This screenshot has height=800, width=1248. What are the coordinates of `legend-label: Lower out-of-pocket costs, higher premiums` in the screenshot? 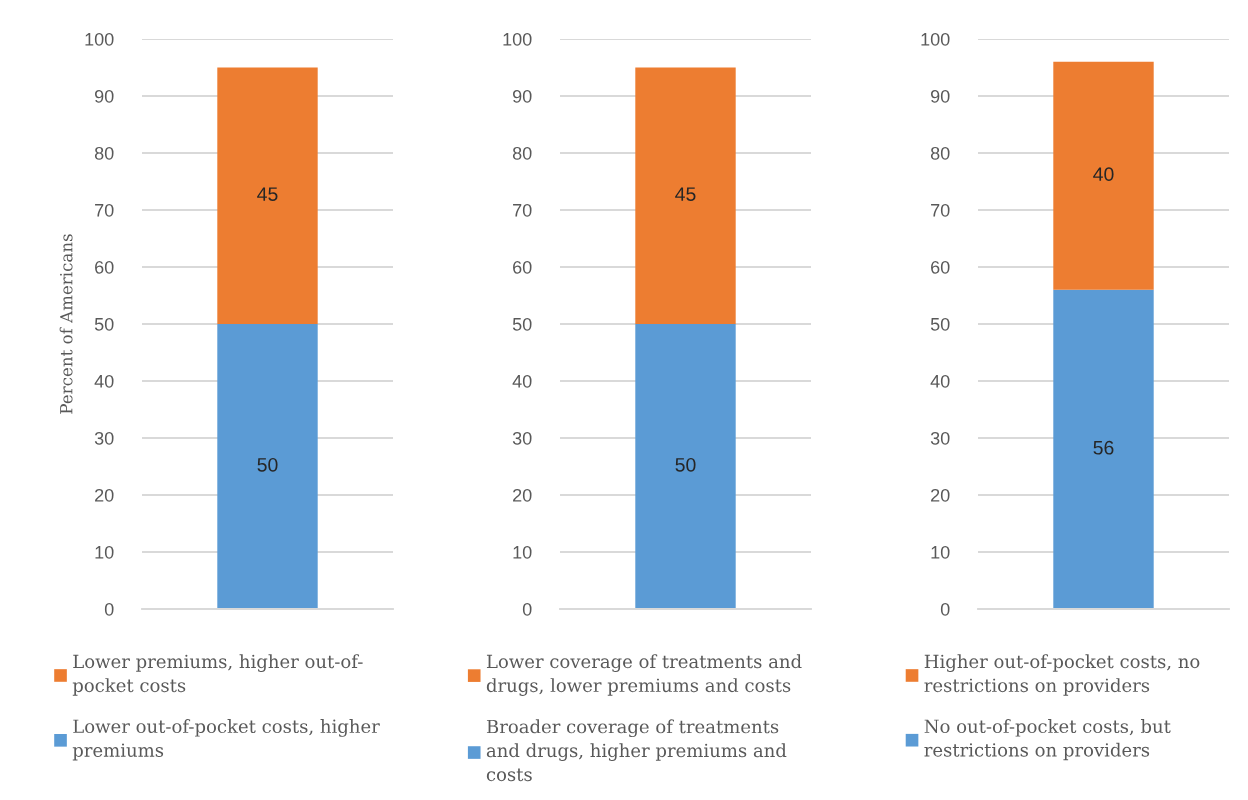 It's located at (226, 740).